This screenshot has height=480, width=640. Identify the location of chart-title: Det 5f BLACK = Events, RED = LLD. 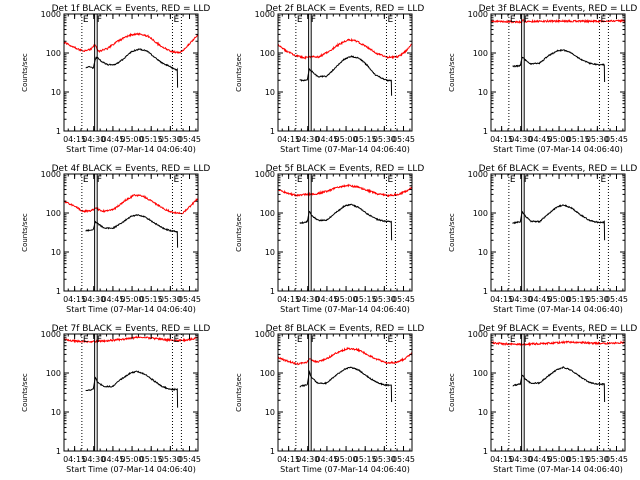
(345, 169).